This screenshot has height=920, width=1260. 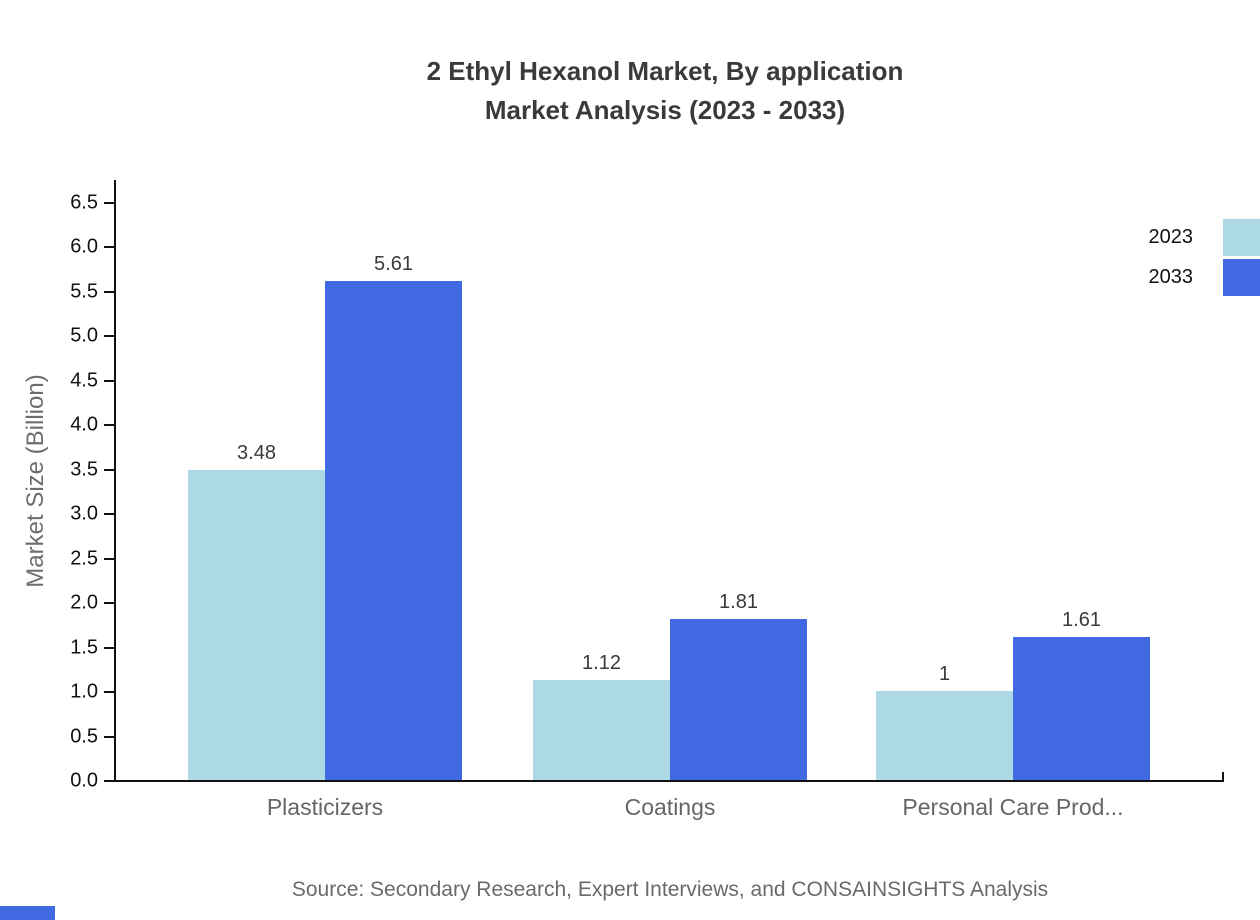 What do you see at coordinates (84, 647) in the screenshot?
I see `y-tick-label: 1.5` at bounding box center [84, 647].